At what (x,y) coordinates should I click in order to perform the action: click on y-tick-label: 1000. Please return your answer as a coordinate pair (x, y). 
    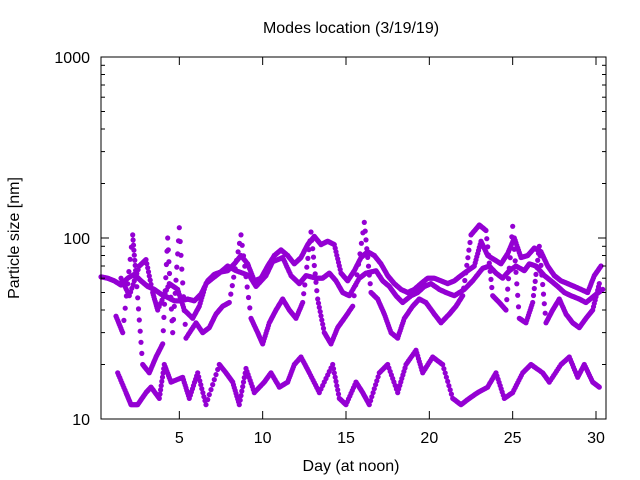
    Looking at the image, I should click on (72, 58).